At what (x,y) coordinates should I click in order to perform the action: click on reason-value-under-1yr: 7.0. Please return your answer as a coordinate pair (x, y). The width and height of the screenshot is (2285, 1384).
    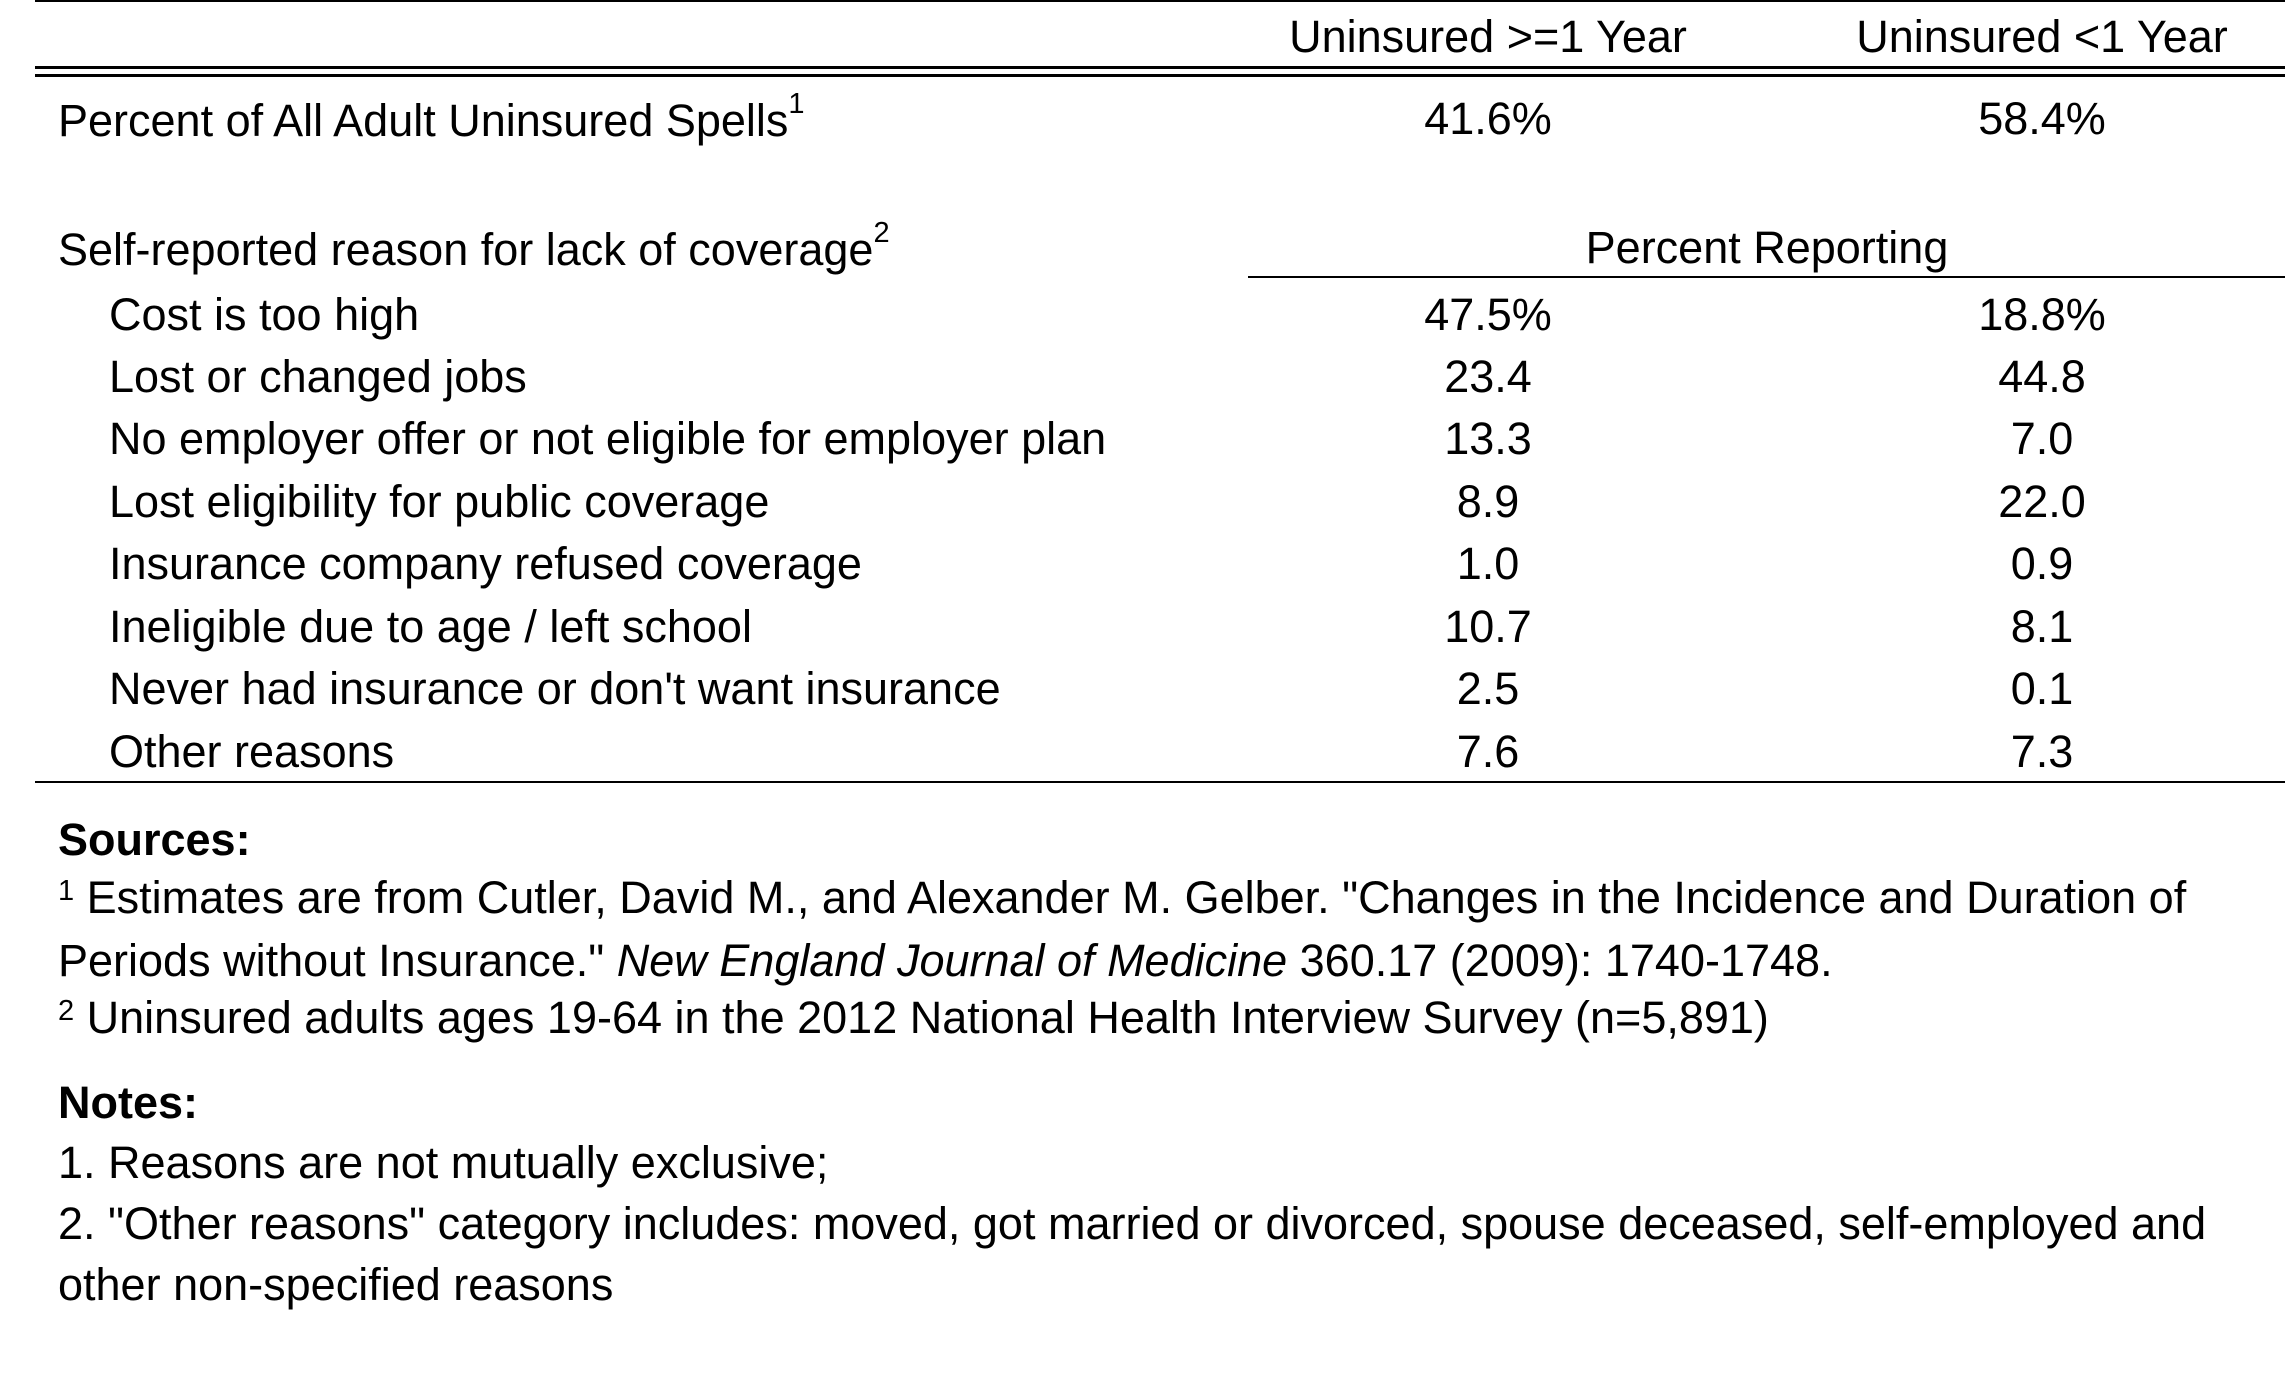
    Looking at the image, I should click on (2042, 438).